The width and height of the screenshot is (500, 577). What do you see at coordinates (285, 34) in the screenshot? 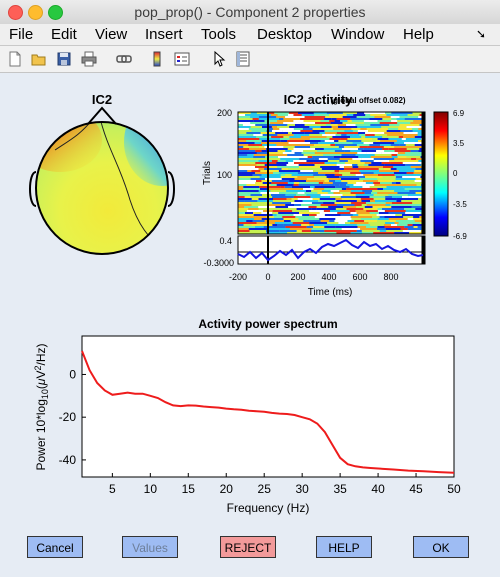
I see `menu-desktop: Desktop` at bounding box center [285, 34].